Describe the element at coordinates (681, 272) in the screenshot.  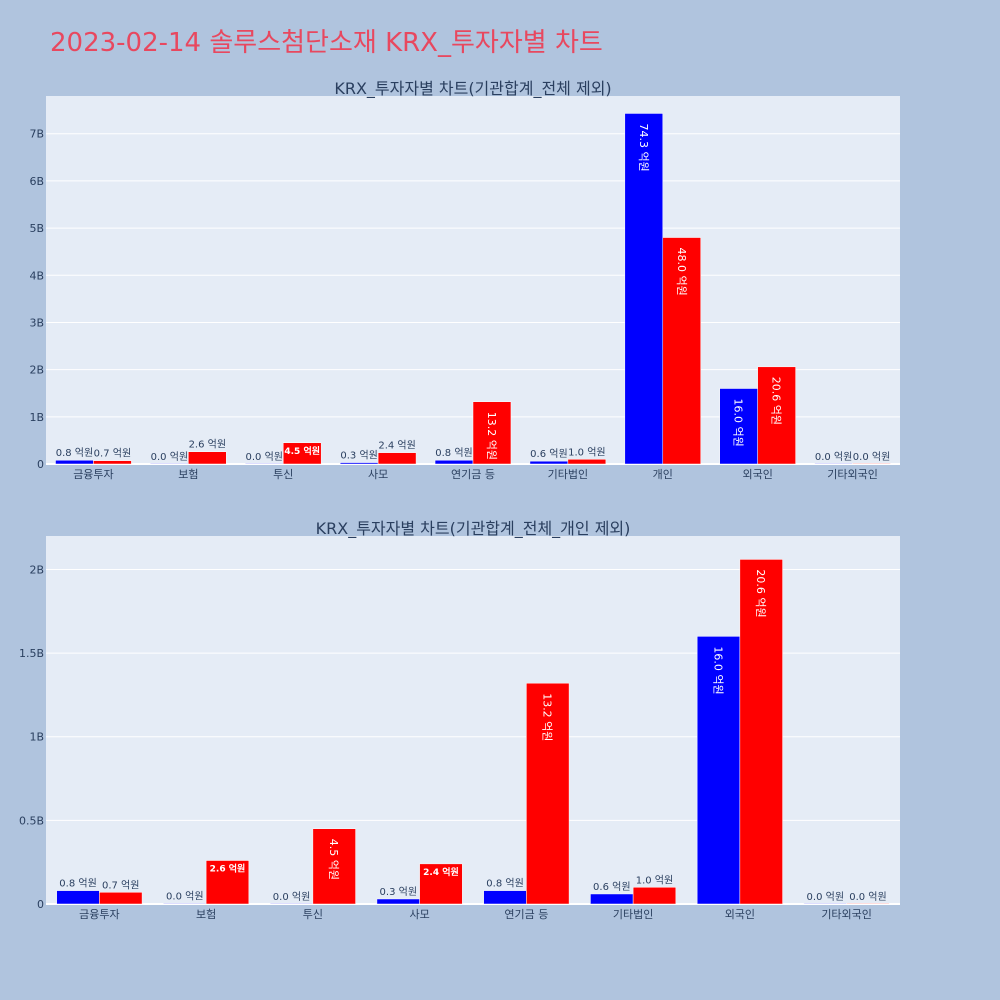
I see `data-label: 48.0 억원` at that location.